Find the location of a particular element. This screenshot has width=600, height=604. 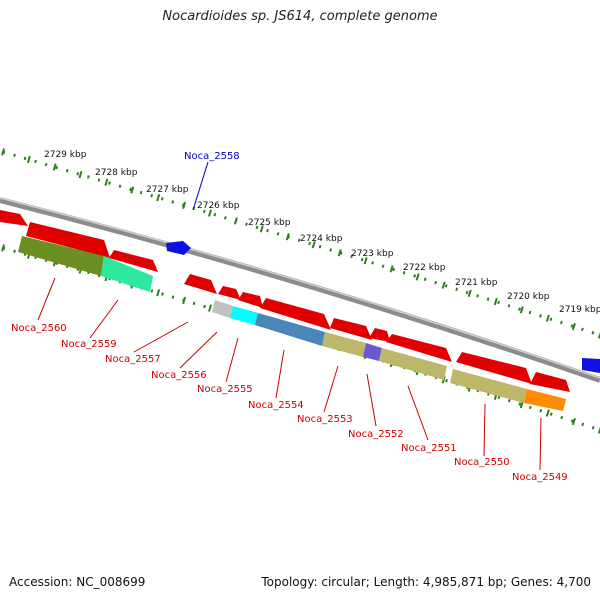

gene-label-noca-2554: Noca_2554 is located at coordinates (276, 405).